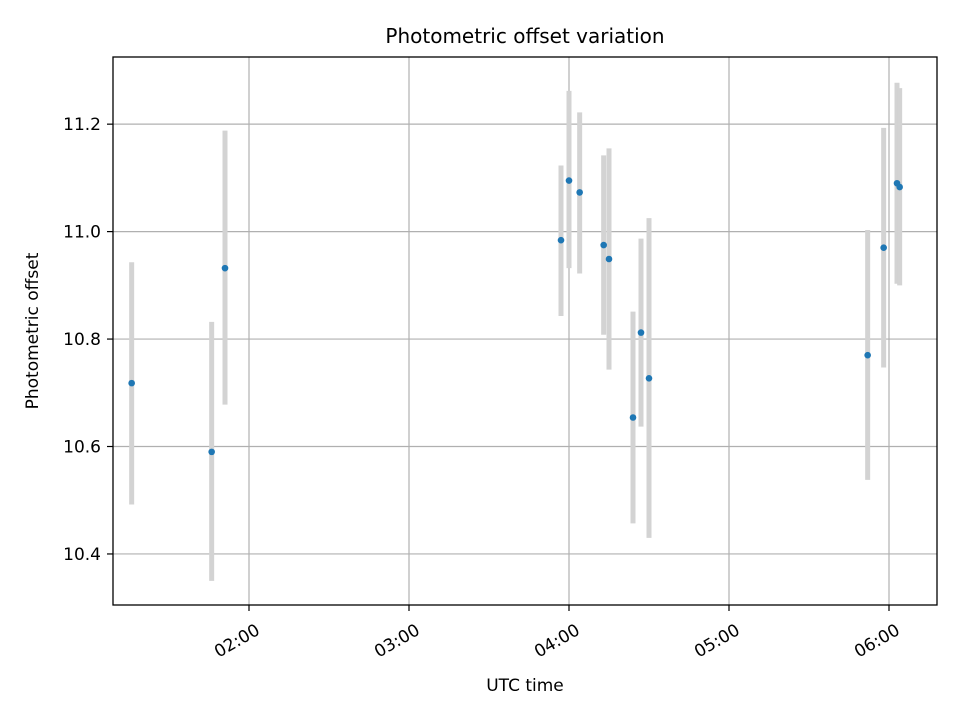 This screenshot has width=960, height=720. What do you see at coordinates (525, 686) in the screenshot?
I see `x-axis-label: UTC time` at bounding box center [525, 686].